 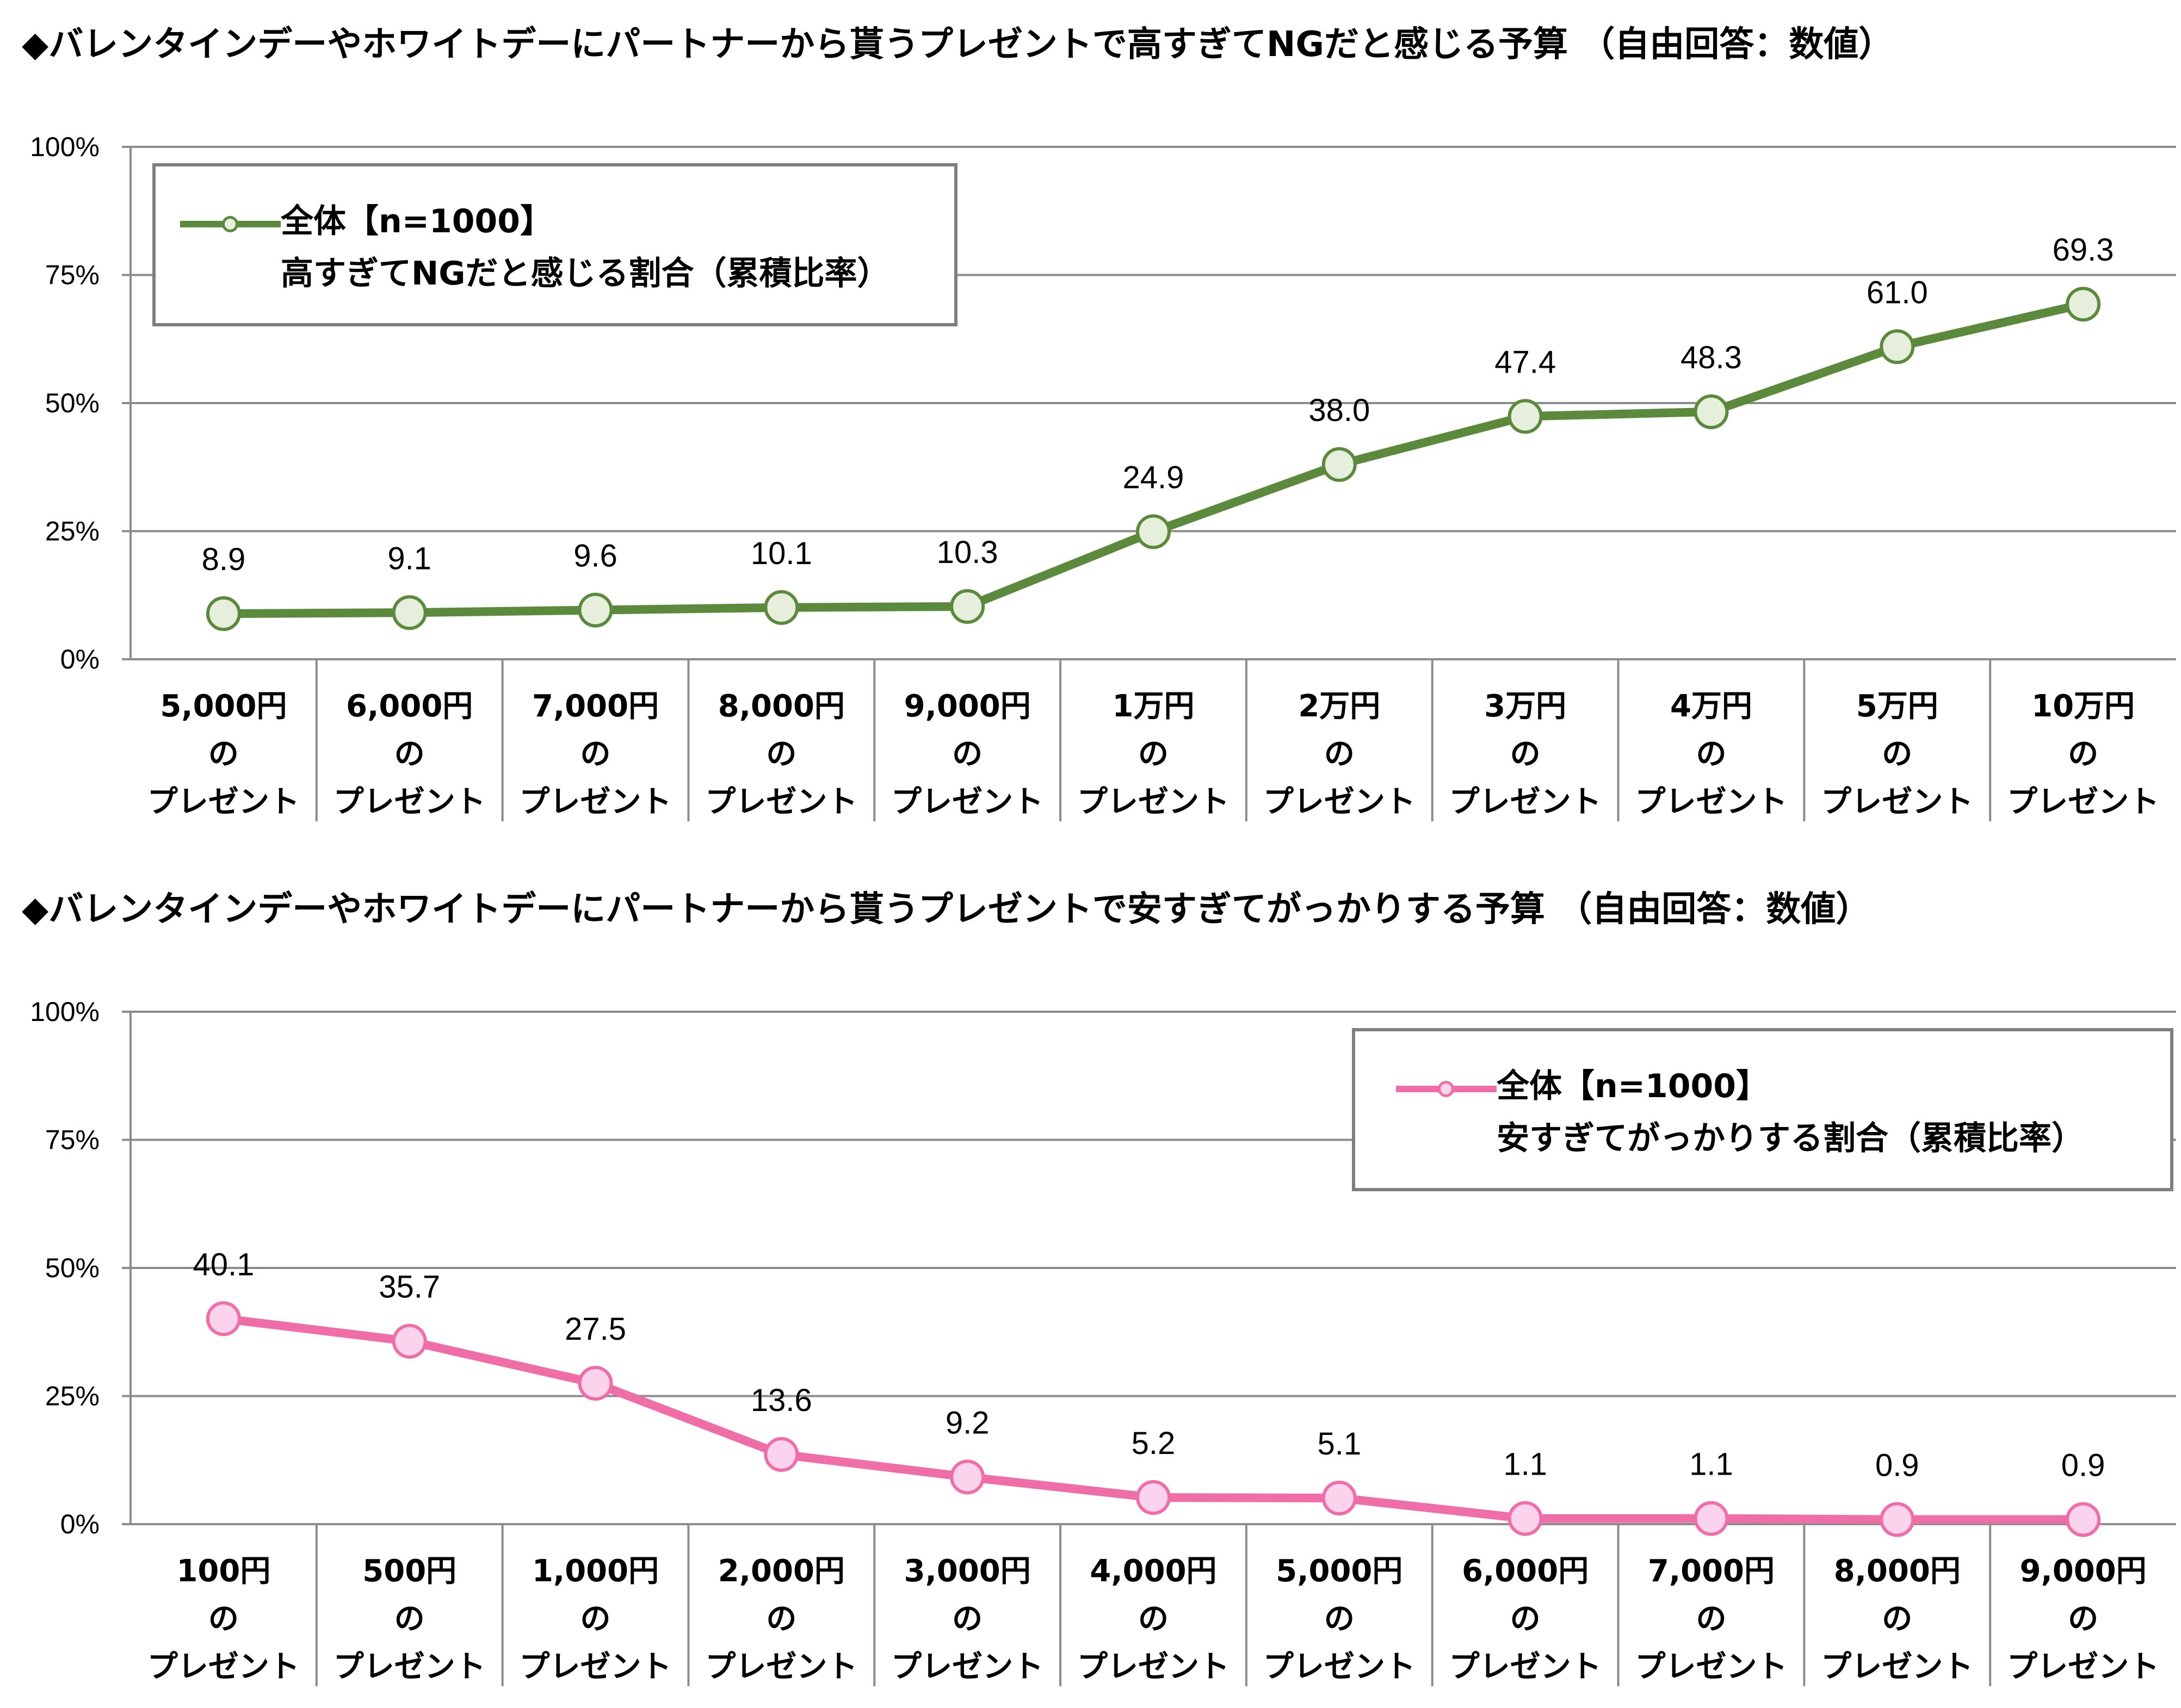 I want to click on x-tick-label: 7,000円, so click(x=1712, y=1571).